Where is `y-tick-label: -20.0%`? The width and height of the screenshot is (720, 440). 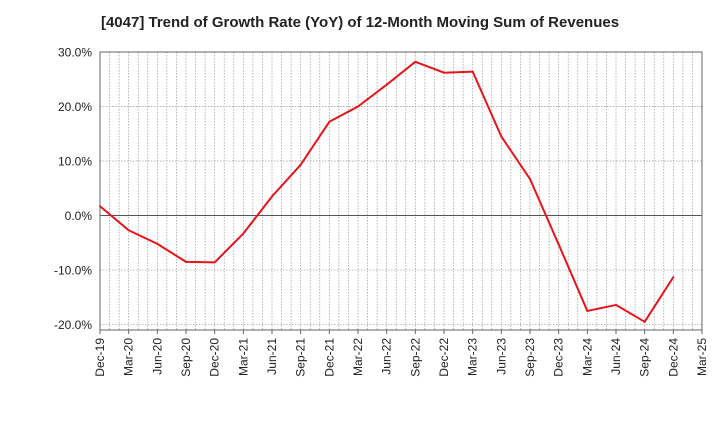
y-tick-label: -20.0% is located at coordinates (73, 325).